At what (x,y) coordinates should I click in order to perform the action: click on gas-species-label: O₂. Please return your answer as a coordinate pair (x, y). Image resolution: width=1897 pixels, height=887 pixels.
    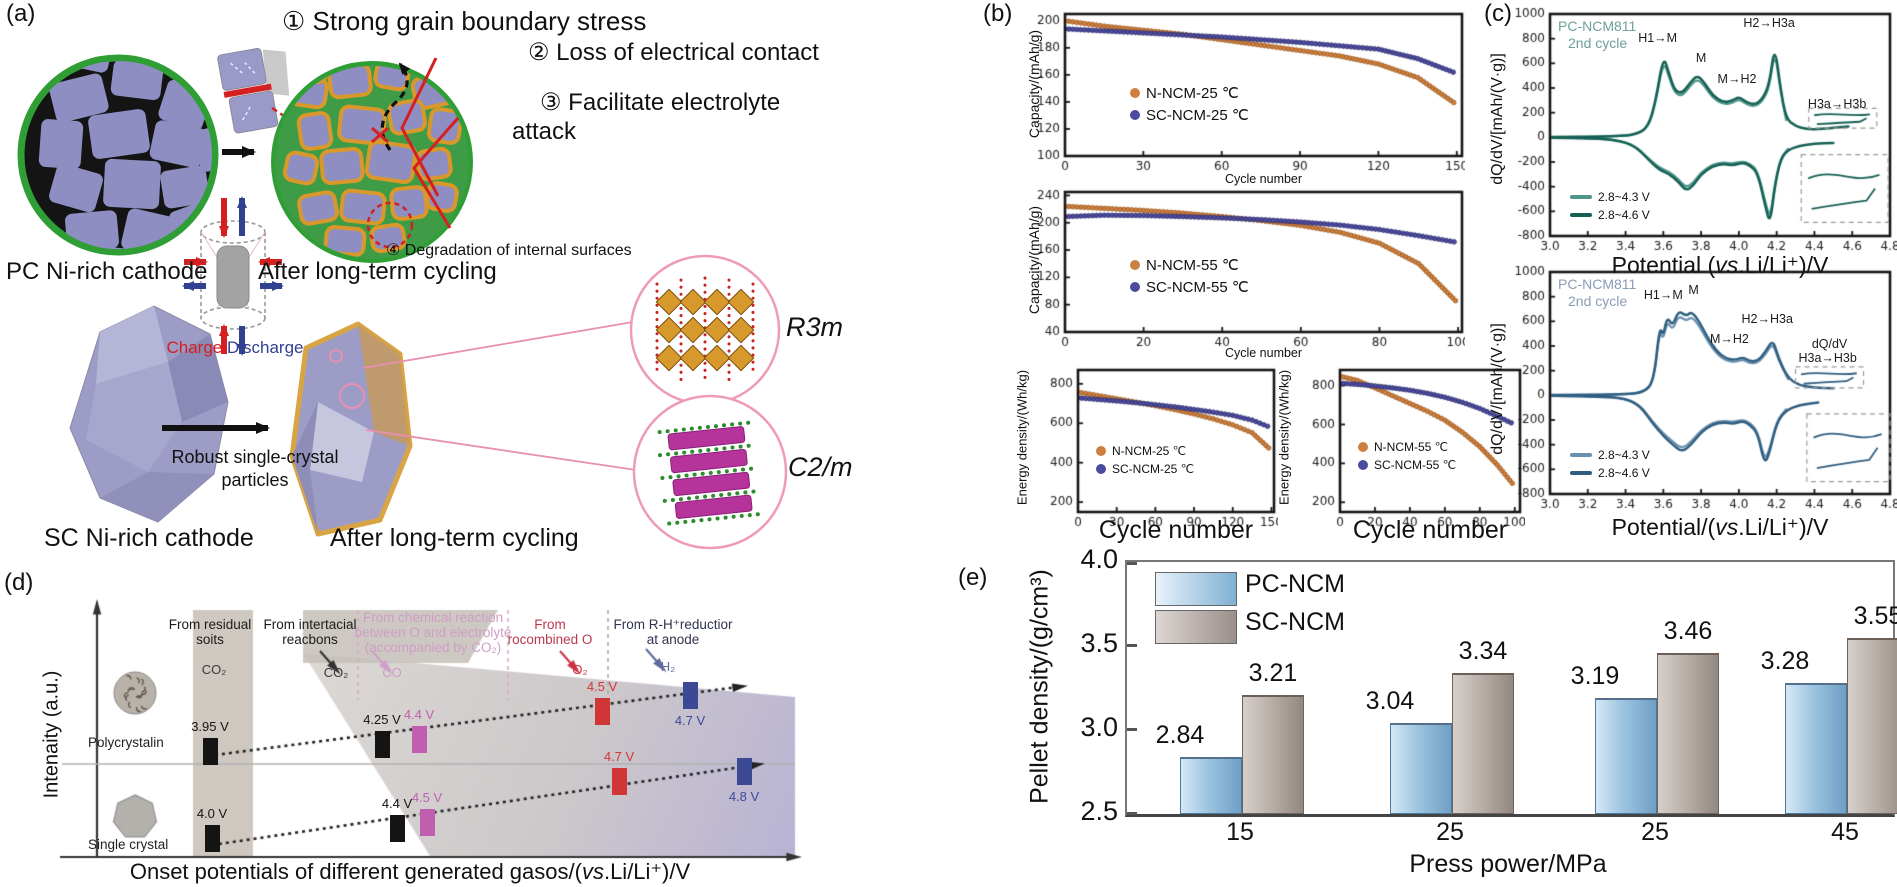
    Looking at the image, I should click on (580, 669).